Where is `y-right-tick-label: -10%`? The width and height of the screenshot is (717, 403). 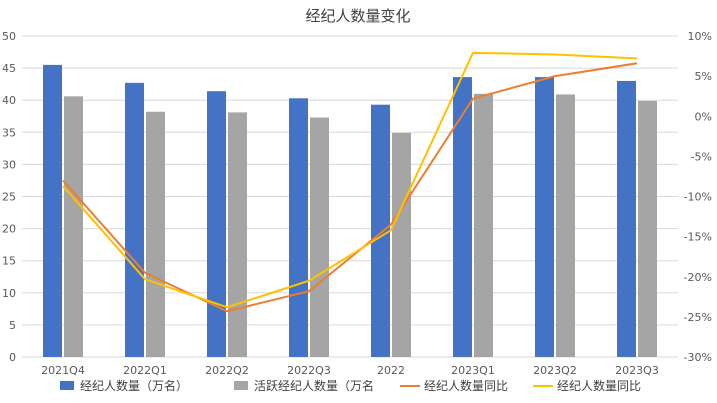 y-right-tick-label: -10% is located at coordinates (698, 197).